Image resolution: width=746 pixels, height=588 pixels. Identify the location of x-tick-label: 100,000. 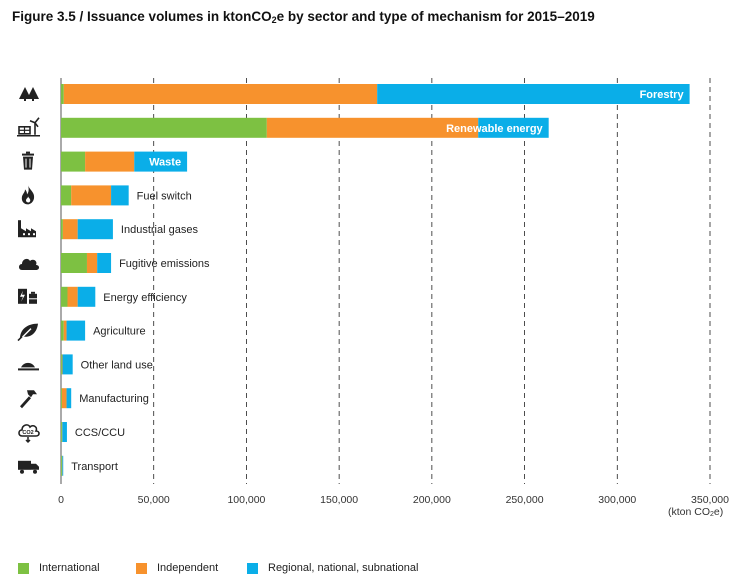
(246, 500).